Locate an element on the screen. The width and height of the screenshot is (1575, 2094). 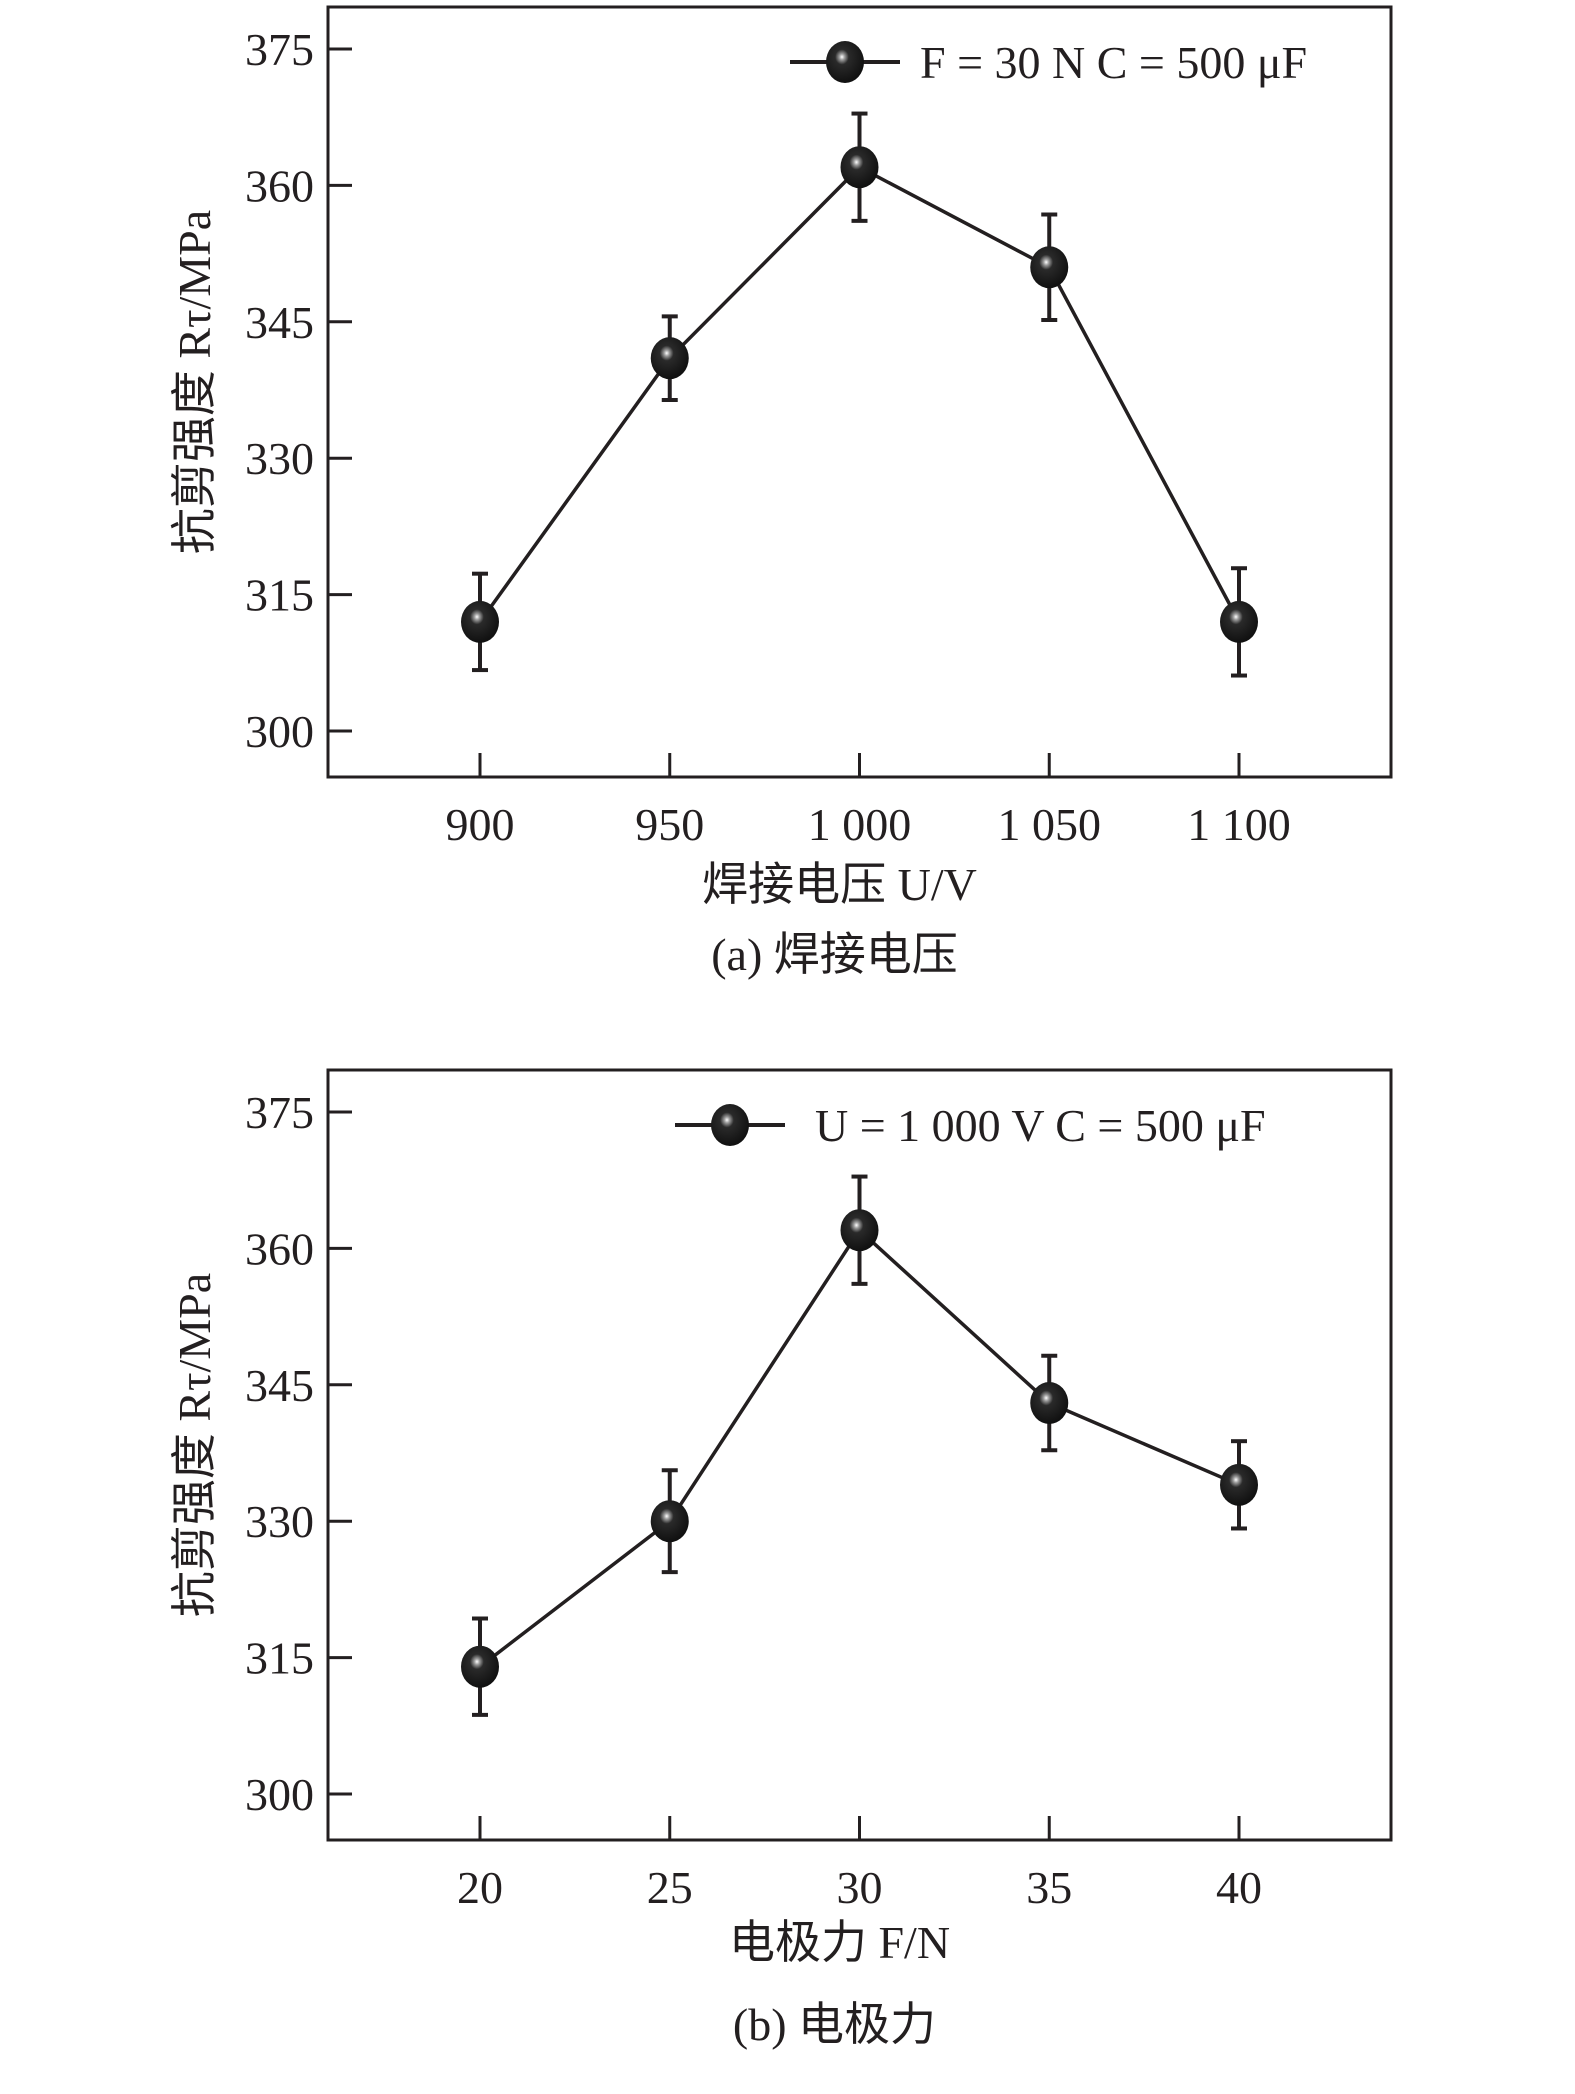
x-tick-label: 35 is located at coordinates (1049, 1887).